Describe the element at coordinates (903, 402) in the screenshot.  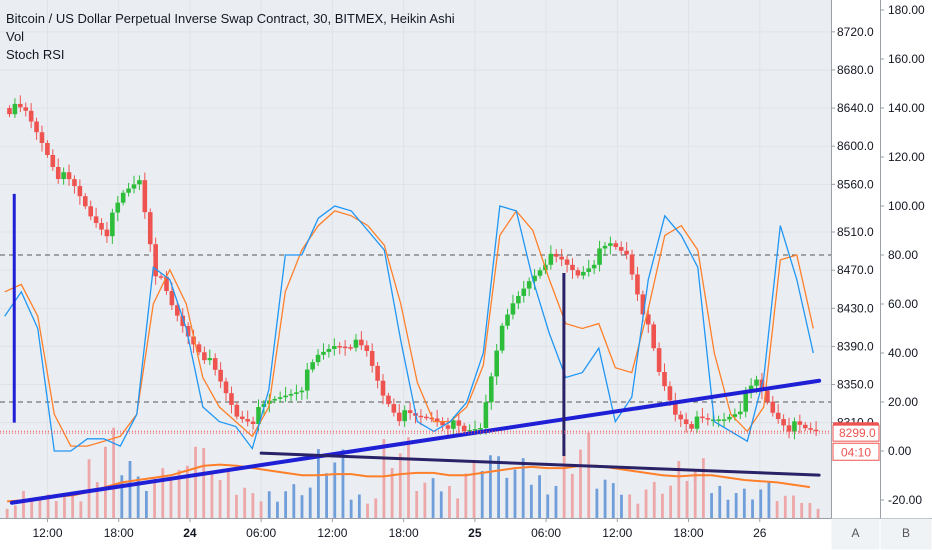
I see `oscillator-tick-label: 20.00` at that location.